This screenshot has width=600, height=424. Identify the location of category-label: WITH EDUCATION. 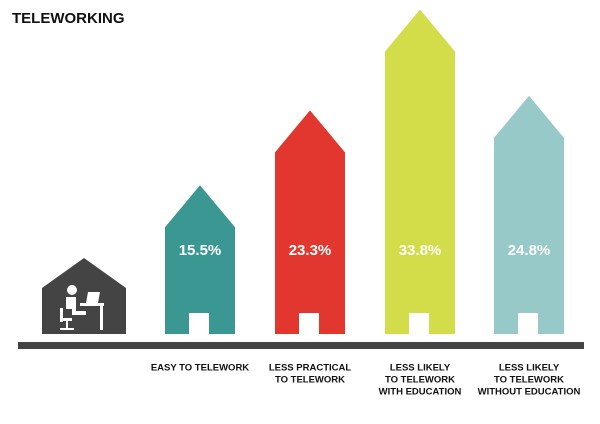
(420, 392).